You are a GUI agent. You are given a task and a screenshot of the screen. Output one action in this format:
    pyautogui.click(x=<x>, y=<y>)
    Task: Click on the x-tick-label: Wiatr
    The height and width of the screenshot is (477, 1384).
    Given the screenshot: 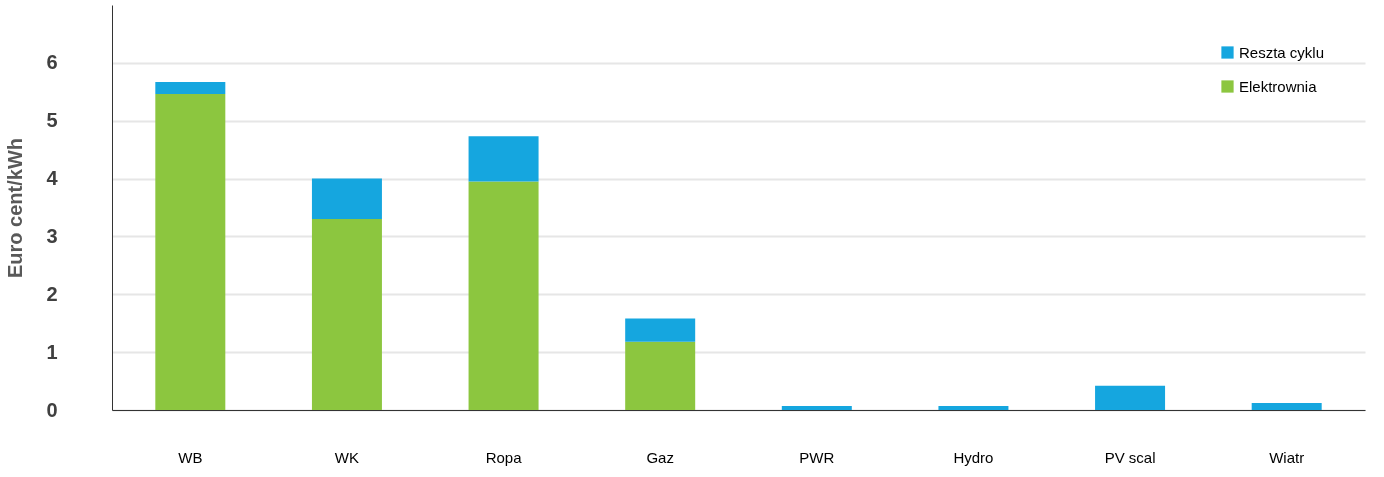 What is the action you would take?
    pyautogui.click(x=1287, y=457)
    